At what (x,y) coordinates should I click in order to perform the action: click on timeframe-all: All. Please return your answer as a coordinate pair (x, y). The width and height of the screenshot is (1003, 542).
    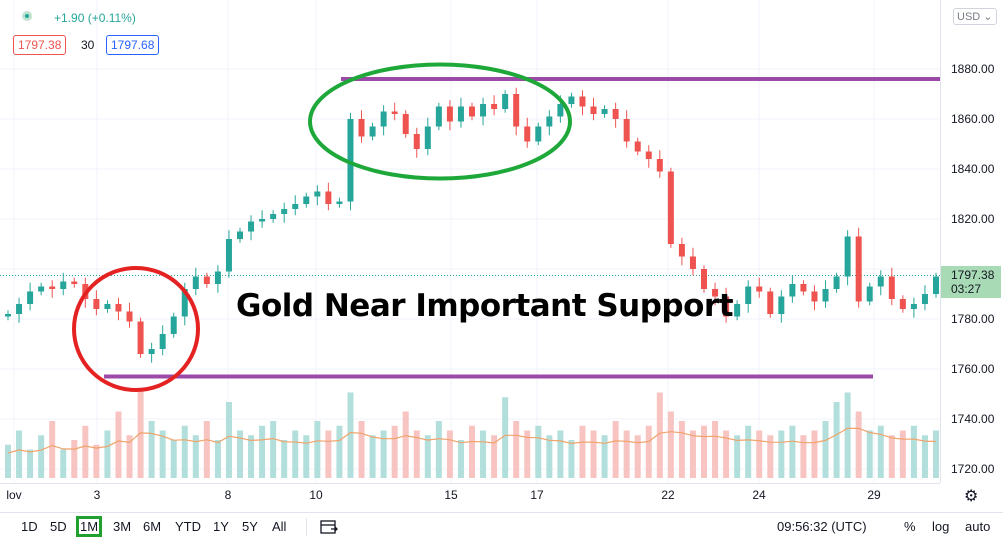
    Looking at the image, I should click on (279, 526).